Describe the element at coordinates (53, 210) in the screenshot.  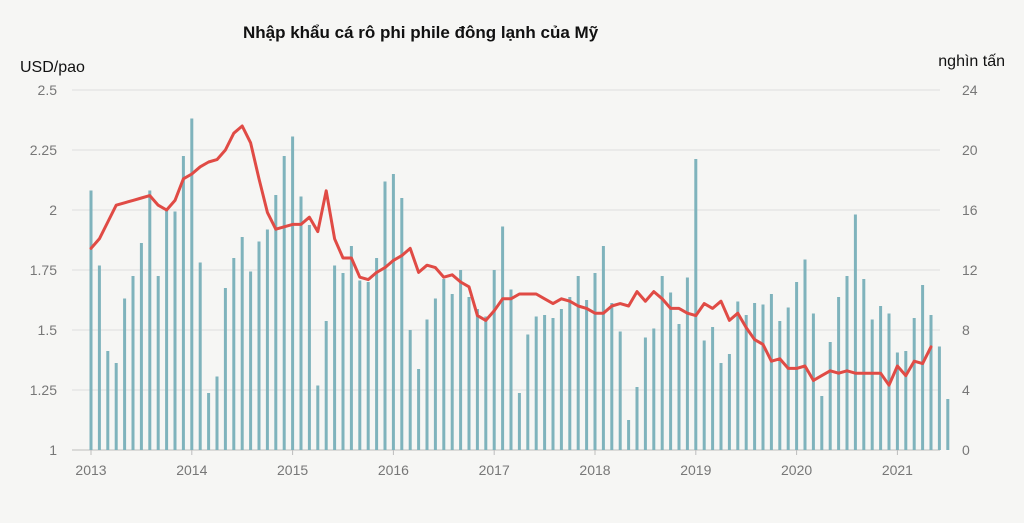
I see `left-tick-label: 2` at that location.